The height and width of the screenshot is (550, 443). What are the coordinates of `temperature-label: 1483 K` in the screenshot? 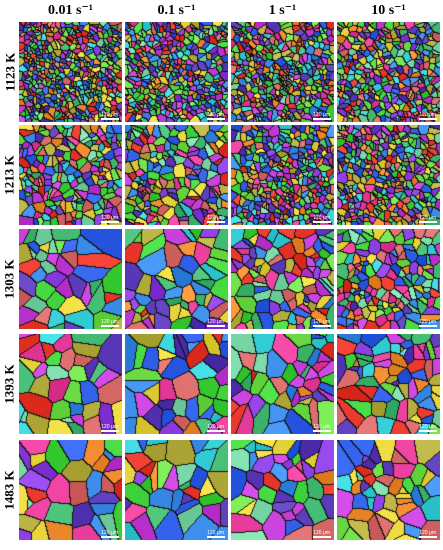 It's located at (10, 490).